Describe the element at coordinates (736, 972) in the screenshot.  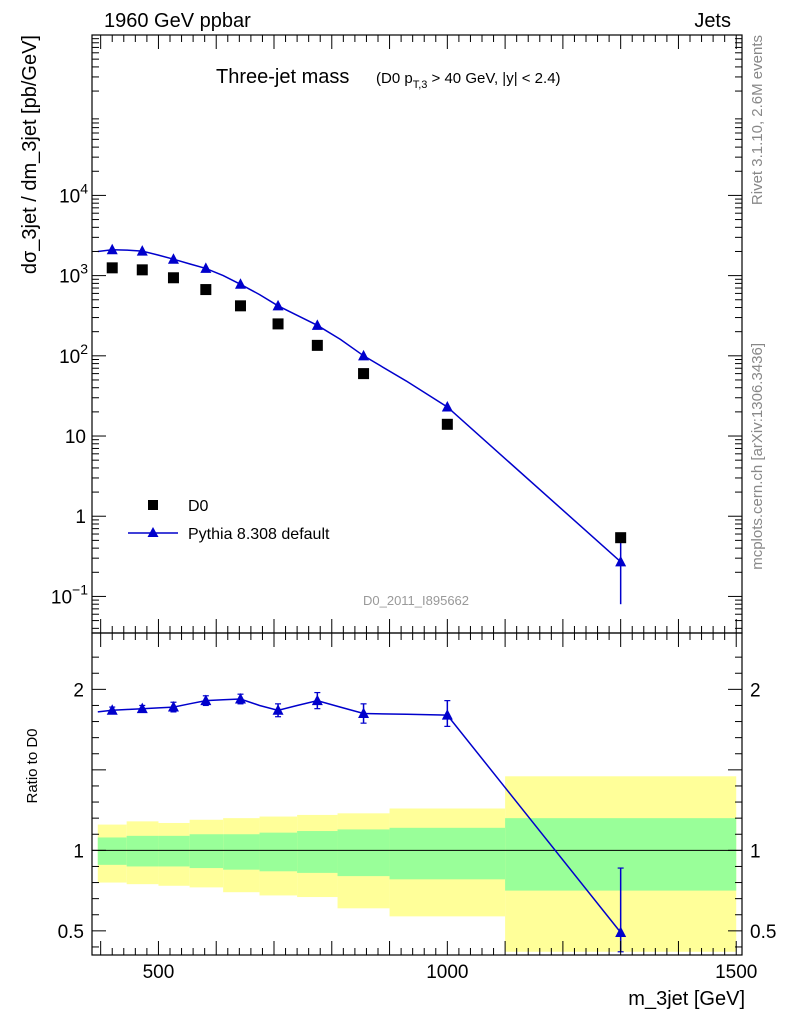
I see `ratio-x-tick-label: 1500` at that location.